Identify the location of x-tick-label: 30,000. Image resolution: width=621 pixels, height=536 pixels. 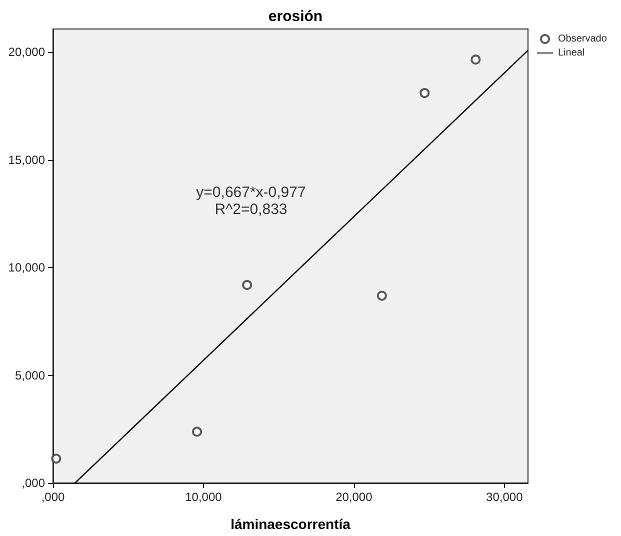
(505, 497).